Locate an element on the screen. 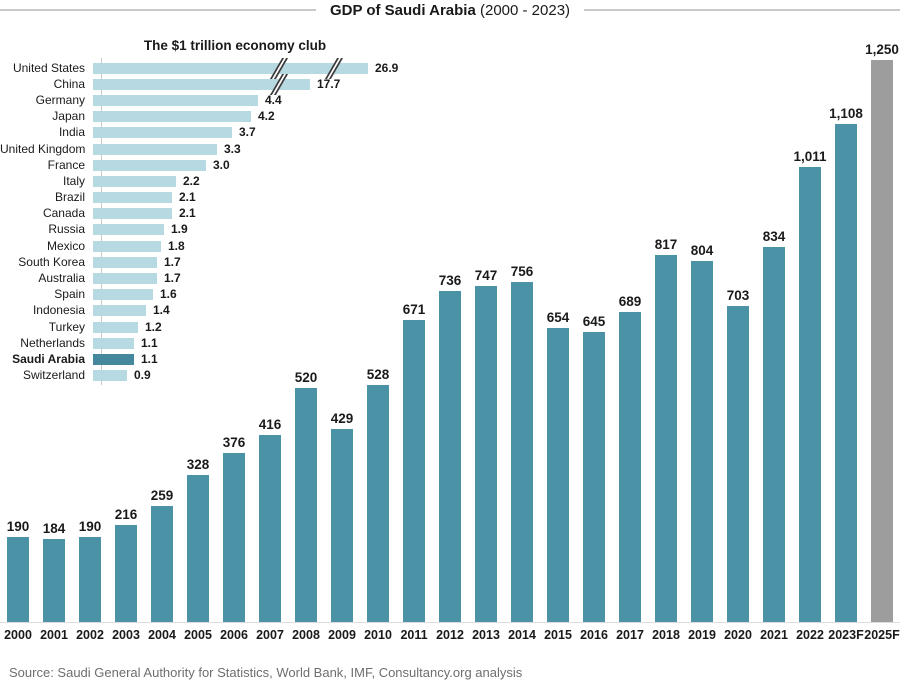  bar-column-2012: 736 is located at coordinates (450, 447).